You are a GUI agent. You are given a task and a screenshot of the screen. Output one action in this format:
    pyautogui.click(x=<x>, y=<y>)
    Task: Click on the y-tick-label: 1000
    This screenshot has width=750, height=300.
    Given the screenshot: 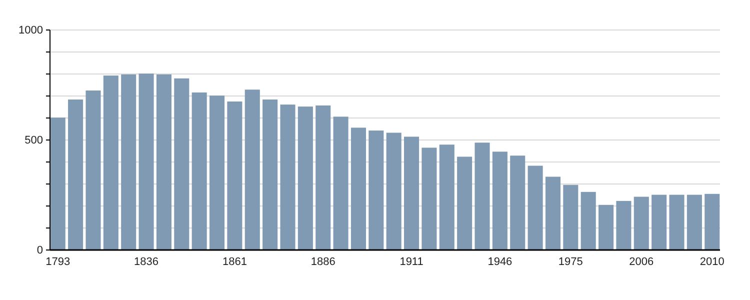 What is the action you would take?
    pyautogui.click(x=30, y=30)
    